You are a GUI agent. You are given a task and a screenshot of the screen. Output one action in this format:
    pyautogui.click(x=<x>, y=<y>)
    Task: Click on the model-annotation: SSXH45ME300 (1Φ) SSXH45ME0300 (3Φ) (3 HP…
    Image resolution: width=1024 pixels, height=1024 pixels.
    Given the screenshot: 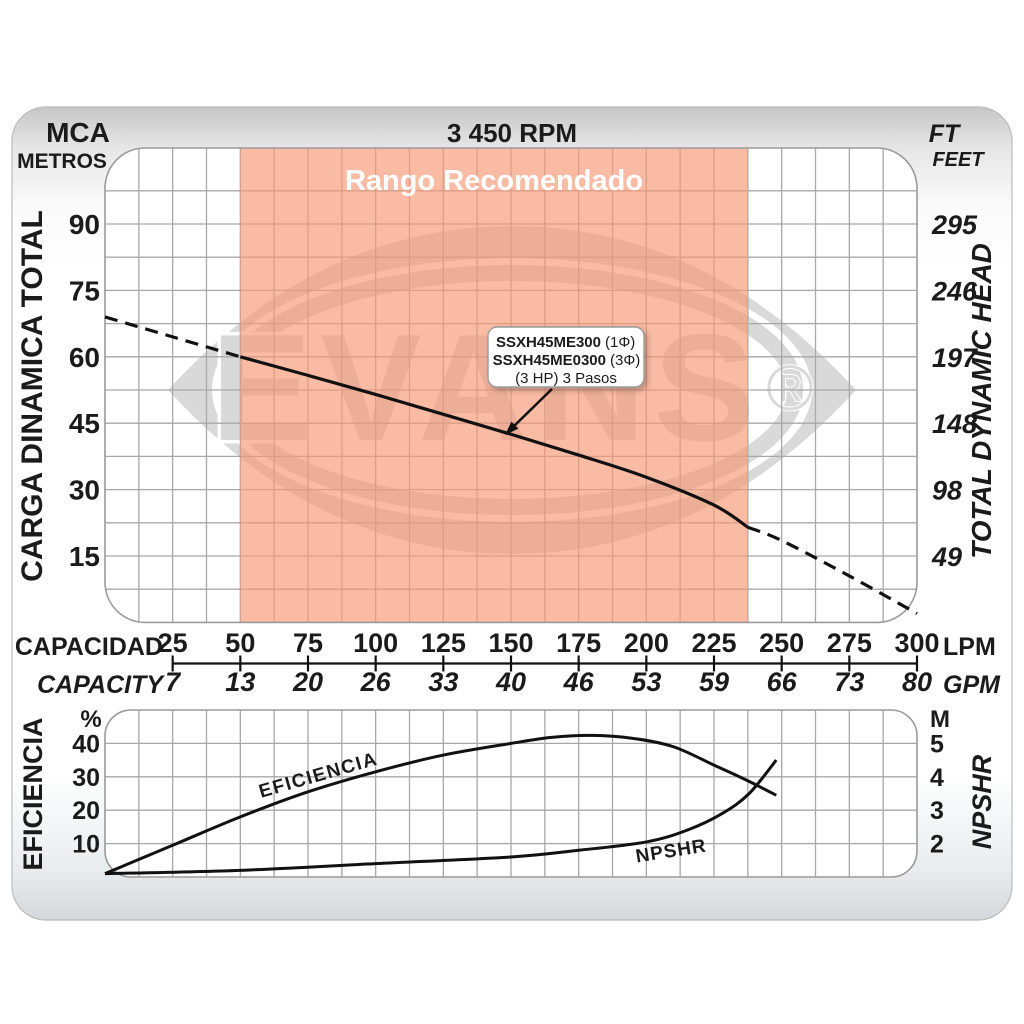 What is the action you would take?
    pyautogui.click(x=566, y=380)
    